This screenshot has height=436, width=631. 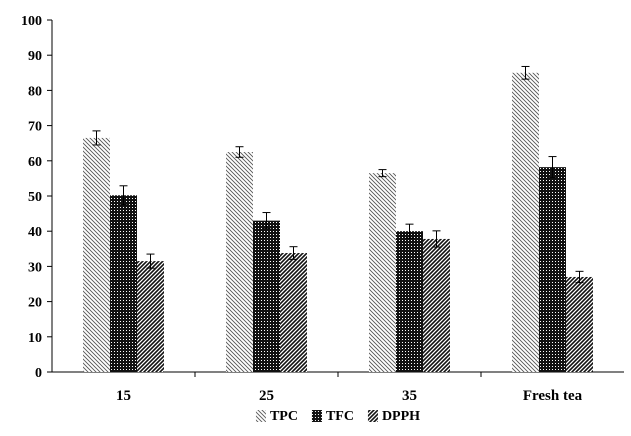 I want to click on bar-dpph-fresh-tea, so click(x=579, y=324).